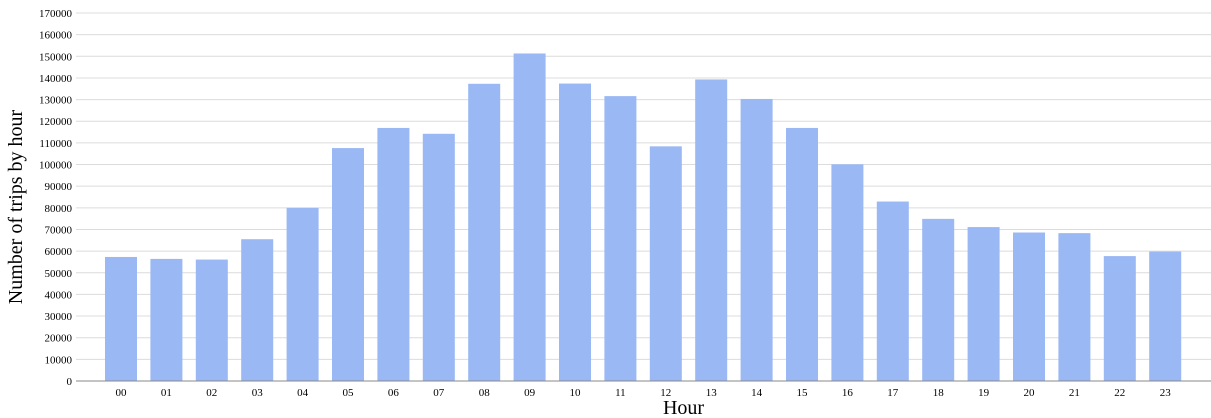 This screenshot has width=1211, height=418. Describe the element at coordinates (55, 144) in the screenshot. I see `y-tick-label: 110000` at that location.